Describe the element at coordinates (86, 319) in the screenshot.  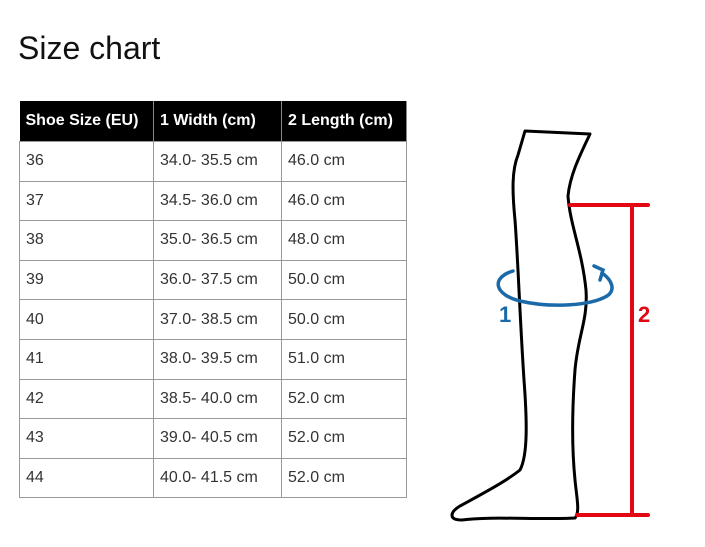
I see `cell-shoe-size: 40` at that location.